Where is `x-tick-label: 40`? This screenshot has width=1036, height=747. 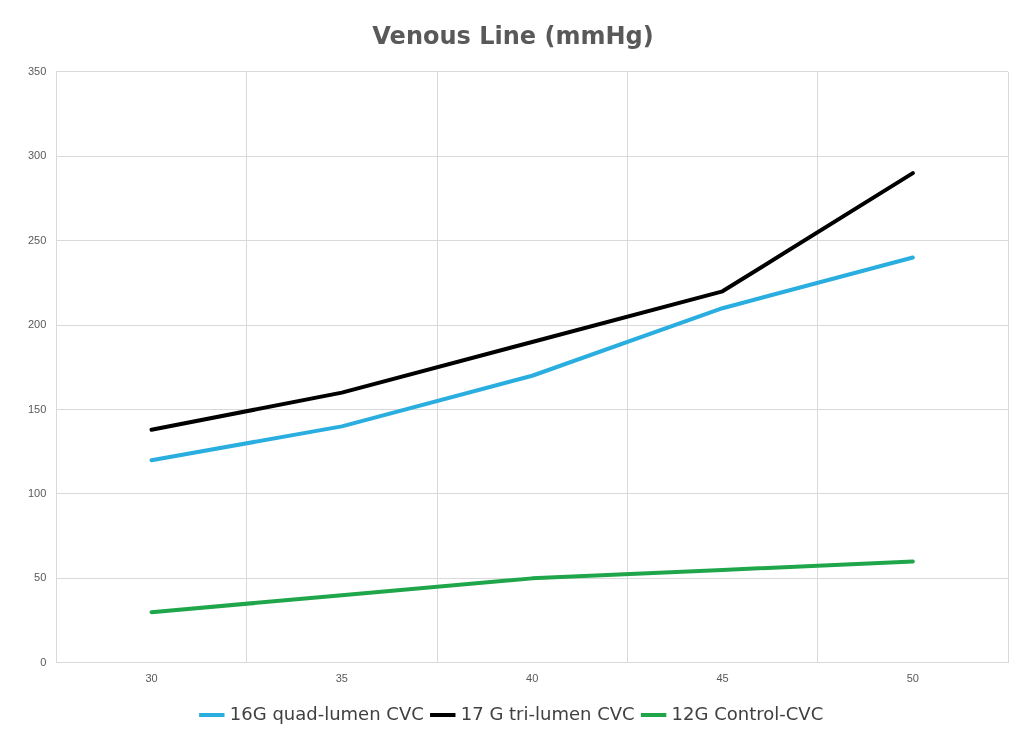
x-tick-label: 40 is located at coordinates (532, 678).